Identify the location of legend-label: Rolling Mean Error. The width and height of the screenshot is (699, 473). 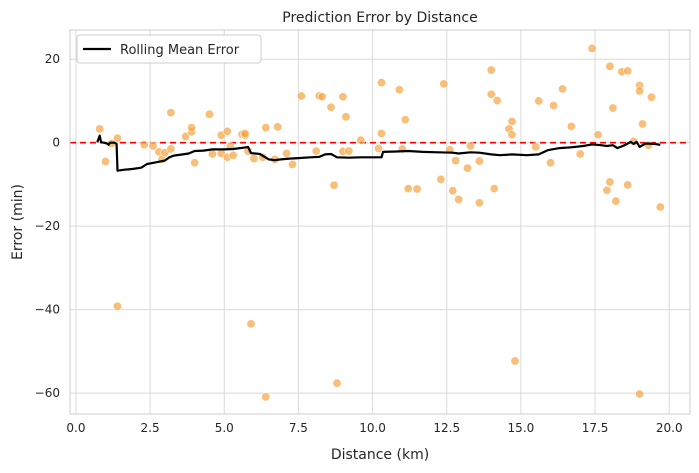
(180, 50).